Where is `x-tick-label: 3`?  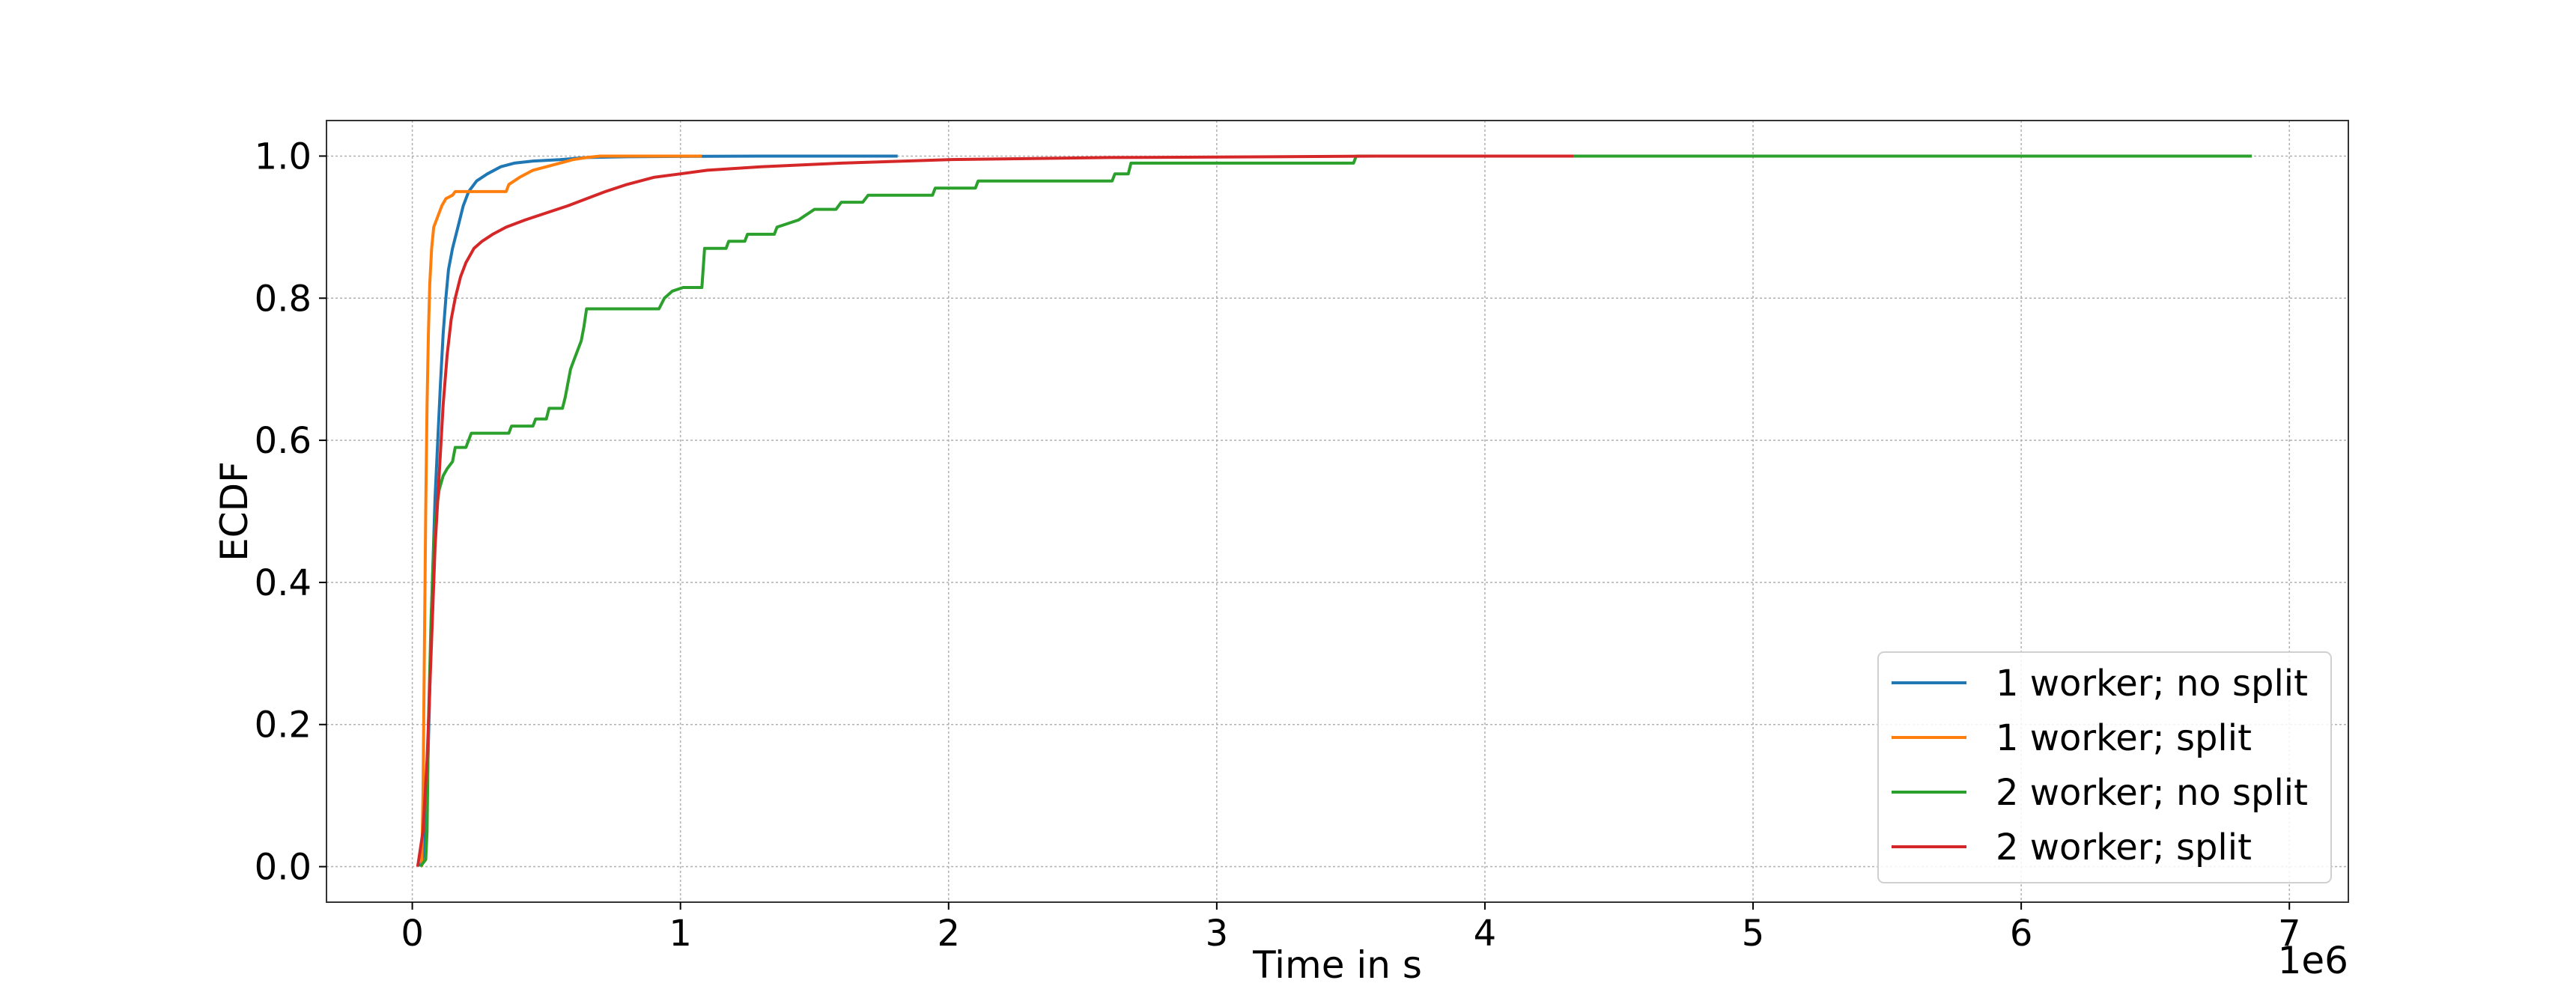 x-tick-label: 3 is located at coordinates (1217, 934).